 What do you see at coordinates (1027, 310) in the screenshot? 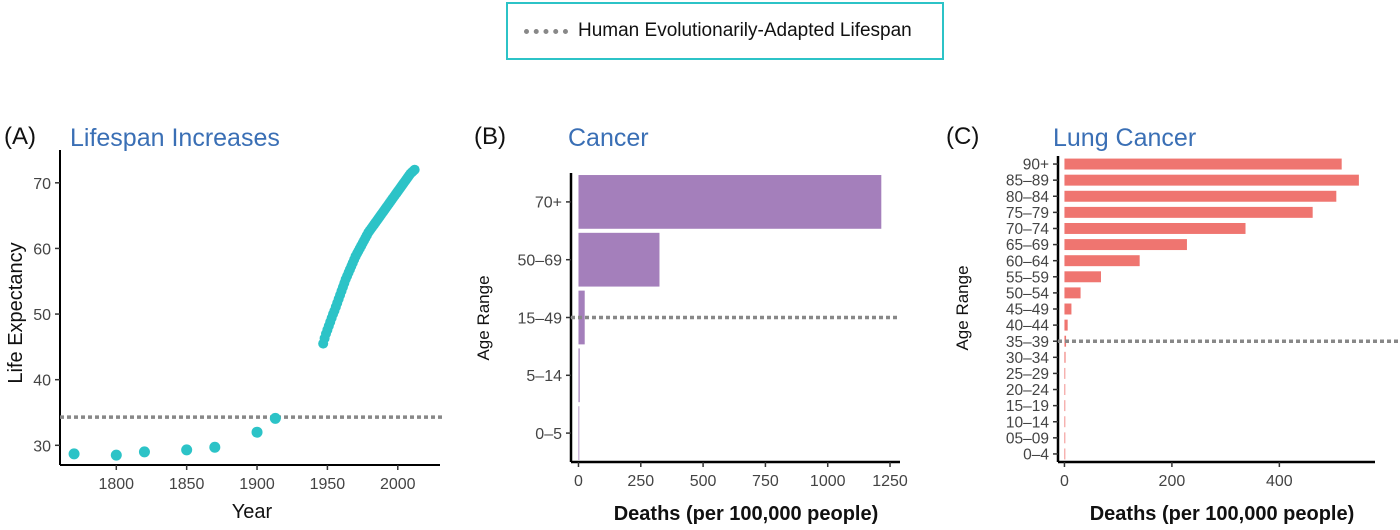
I see `panel-c-y-tick-label: 45–49` at bounding box center [1027, 310].